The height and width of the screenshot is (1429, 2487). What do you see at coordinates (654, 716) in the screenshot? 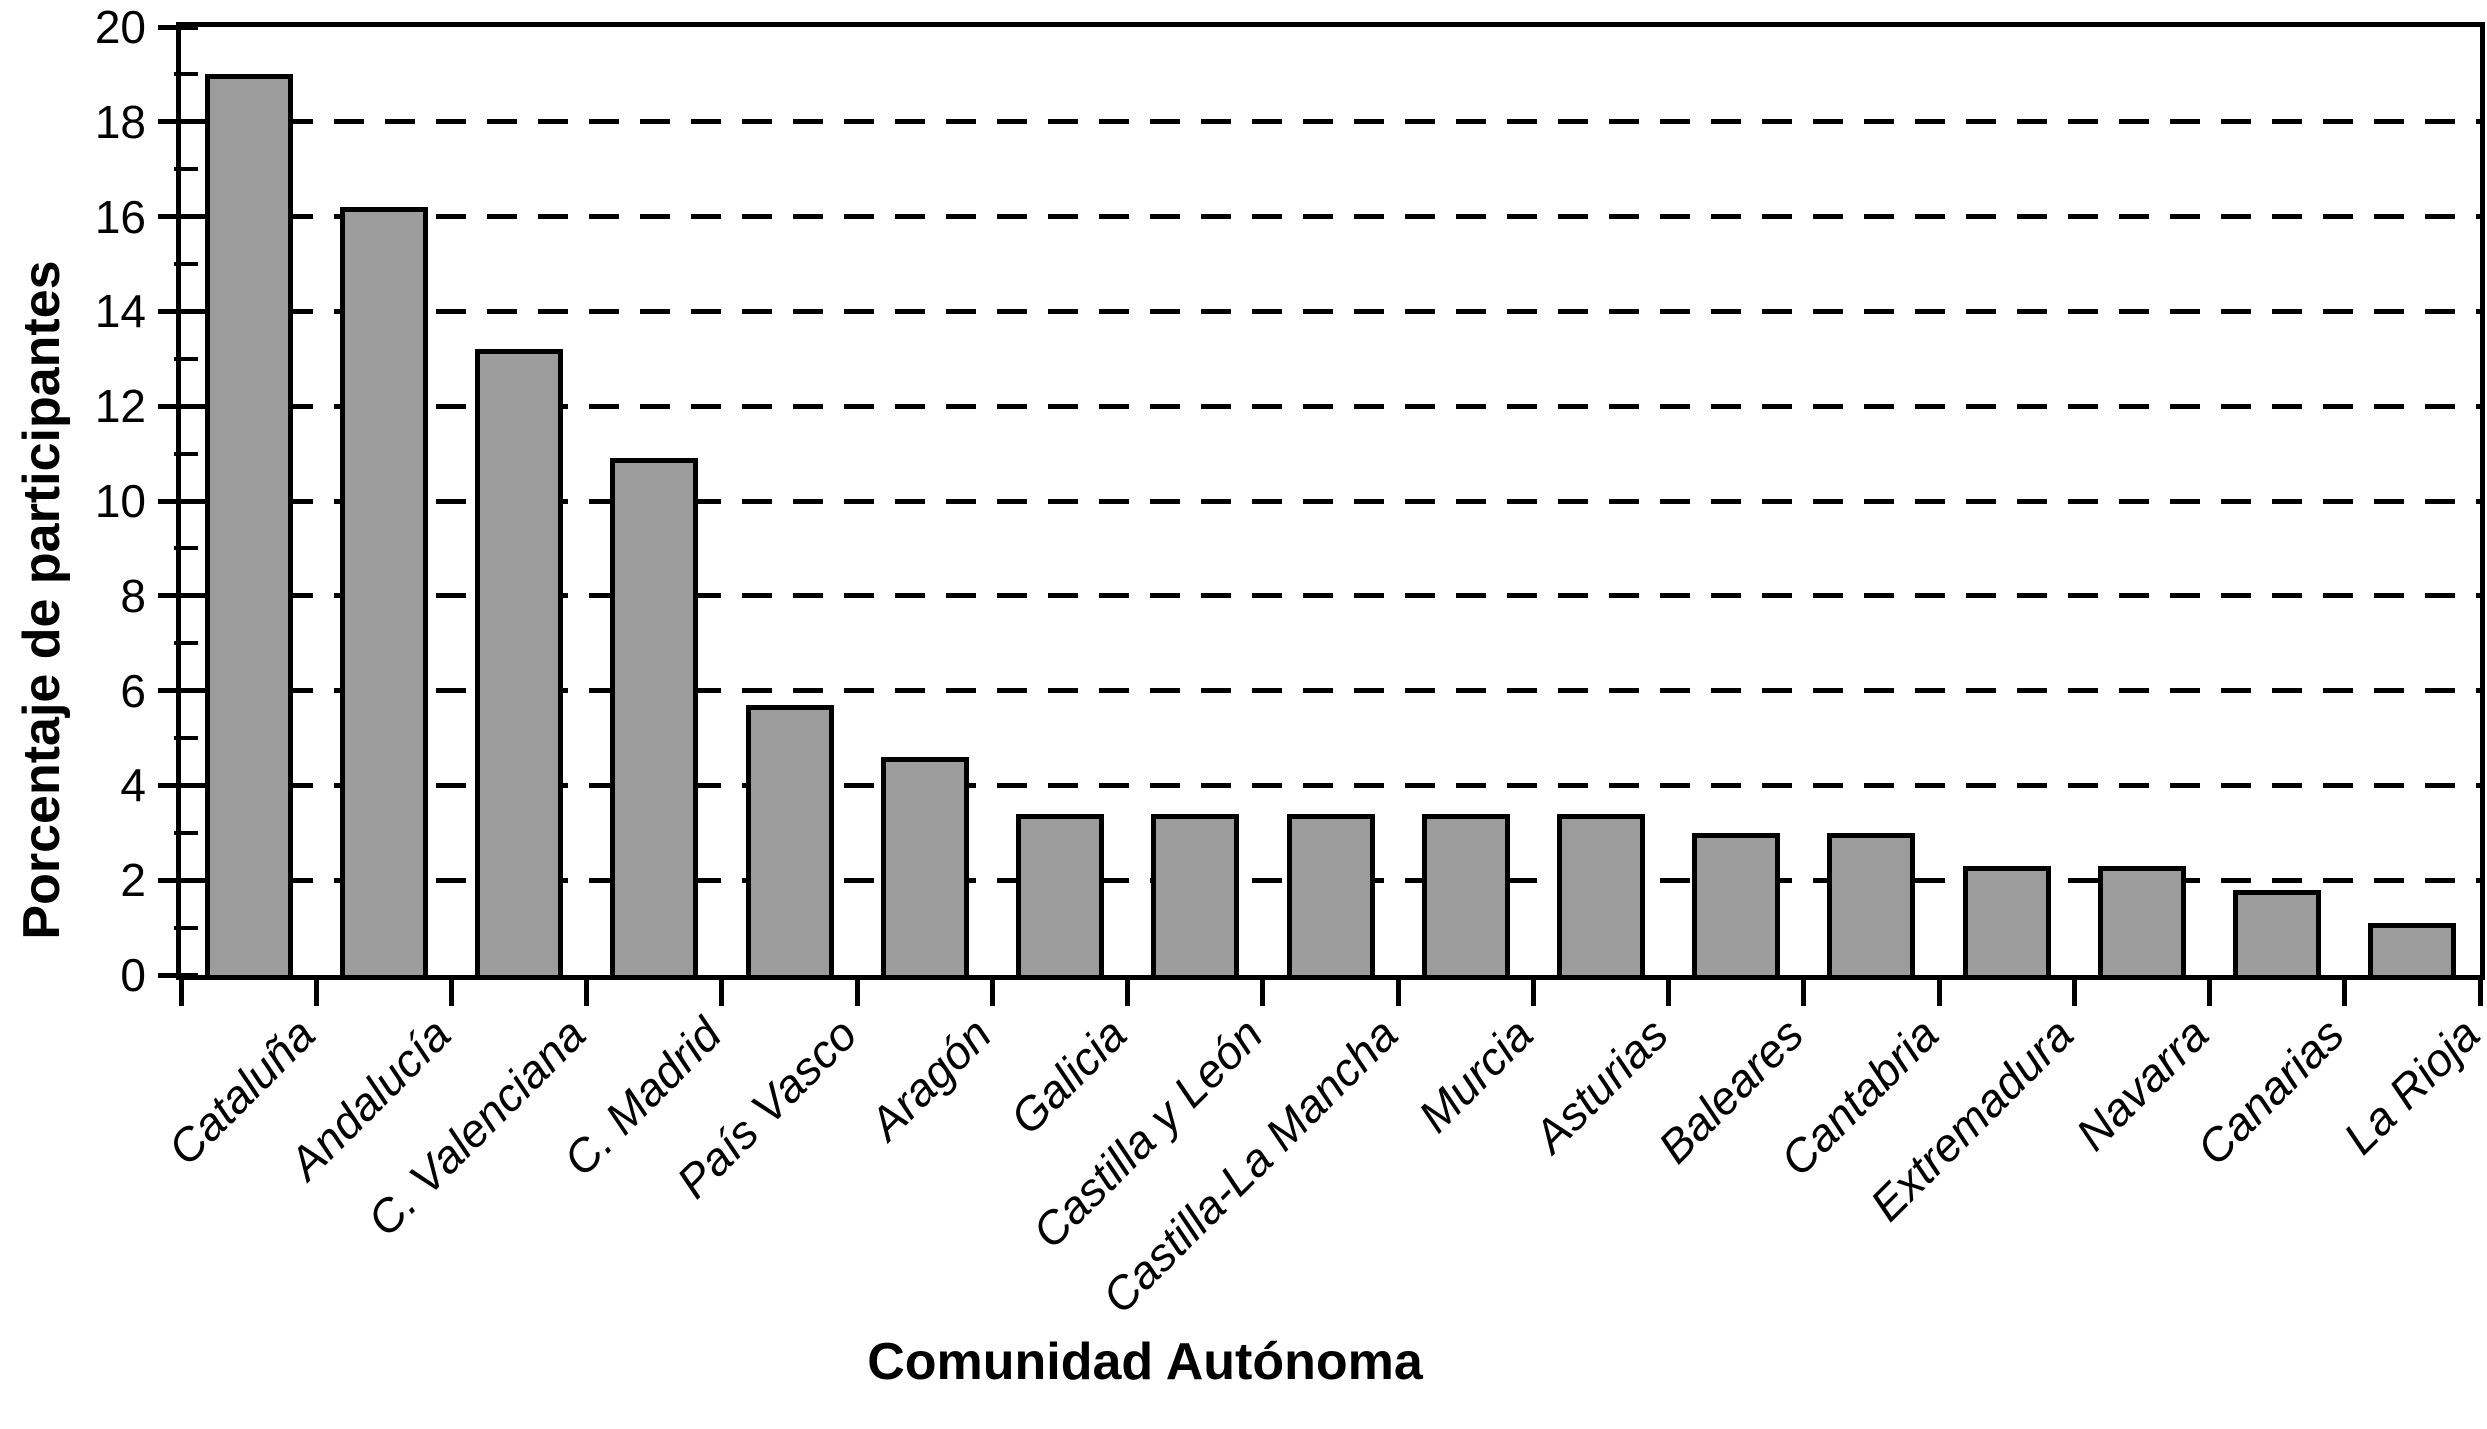
I see `bar-c-madrid` at bounding box center [654, 716].